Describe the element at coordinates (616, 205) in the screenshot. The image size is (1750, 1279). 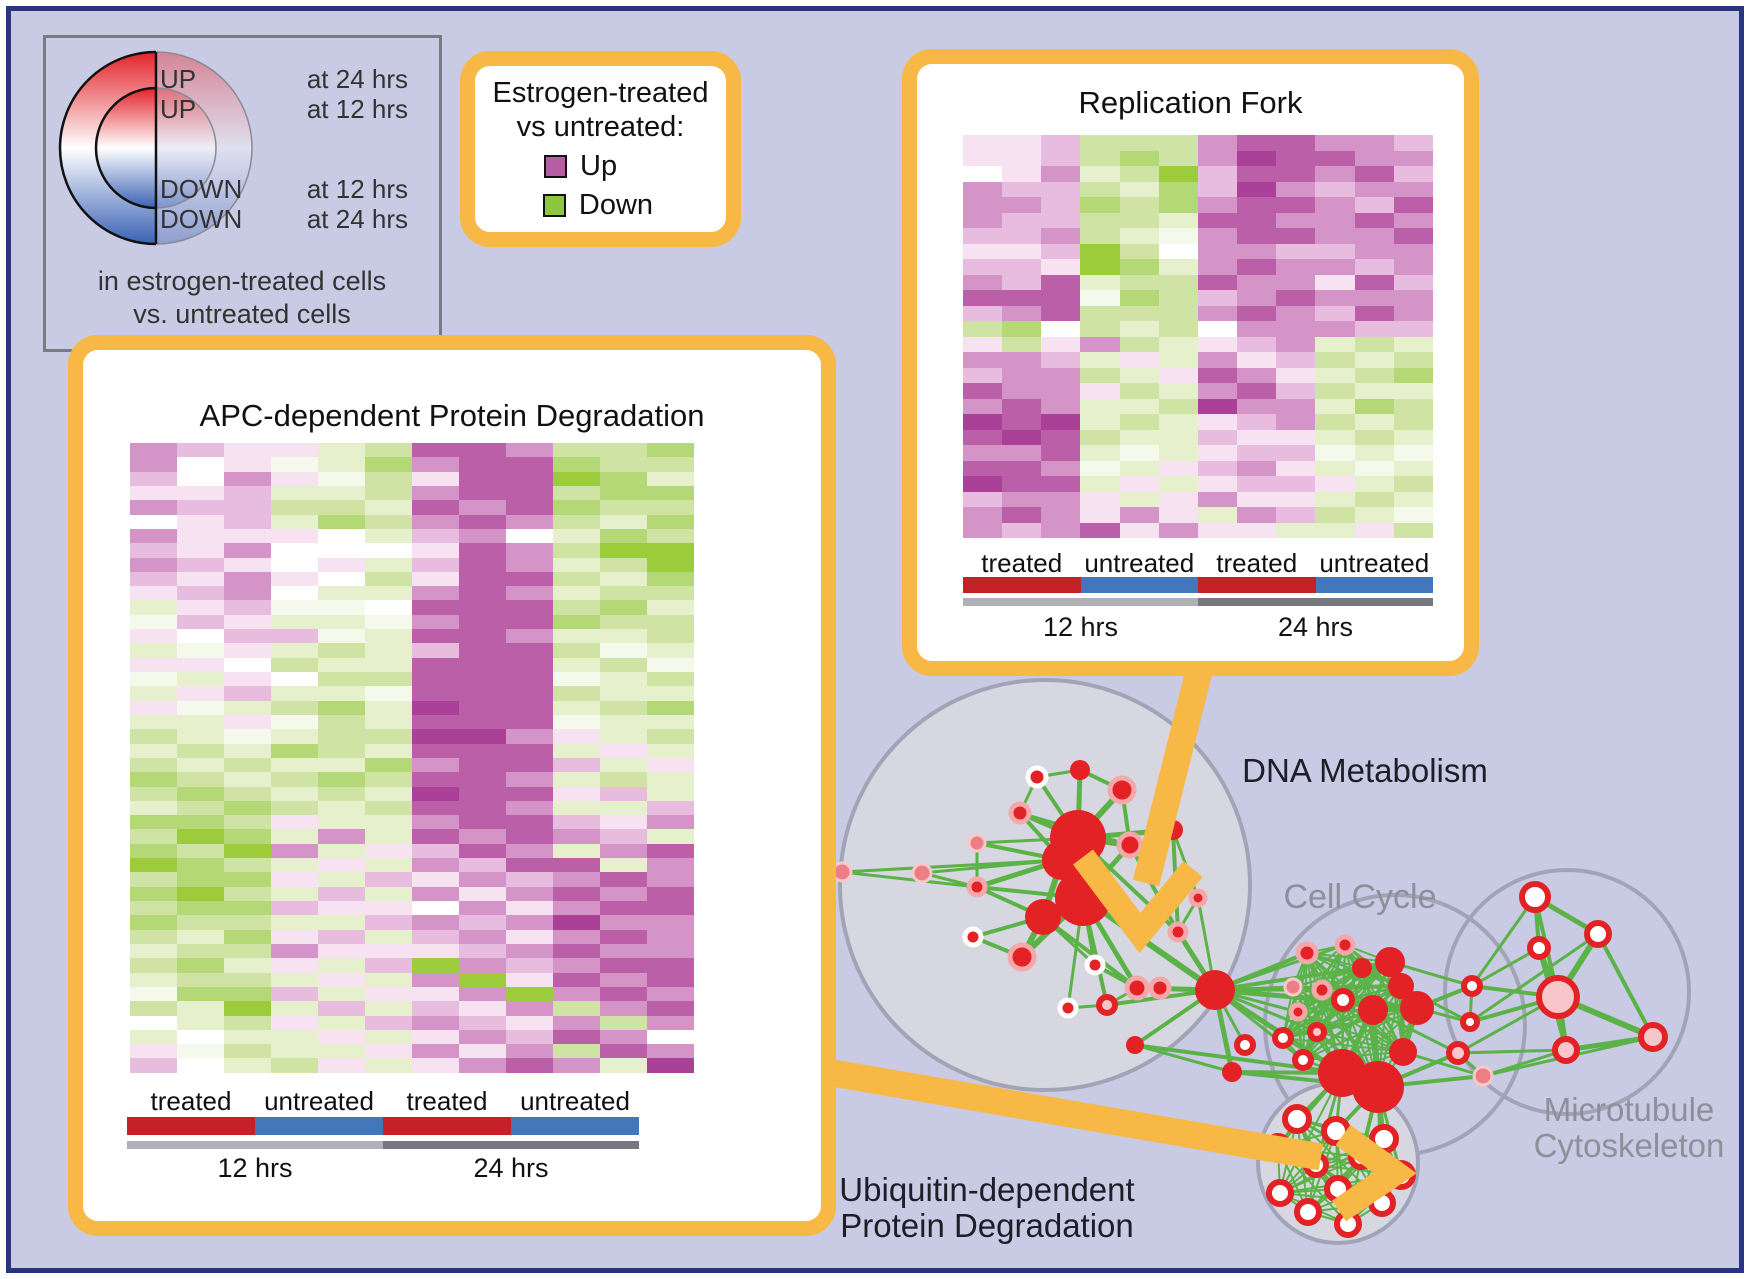
I see `down-label: Down` at that location.